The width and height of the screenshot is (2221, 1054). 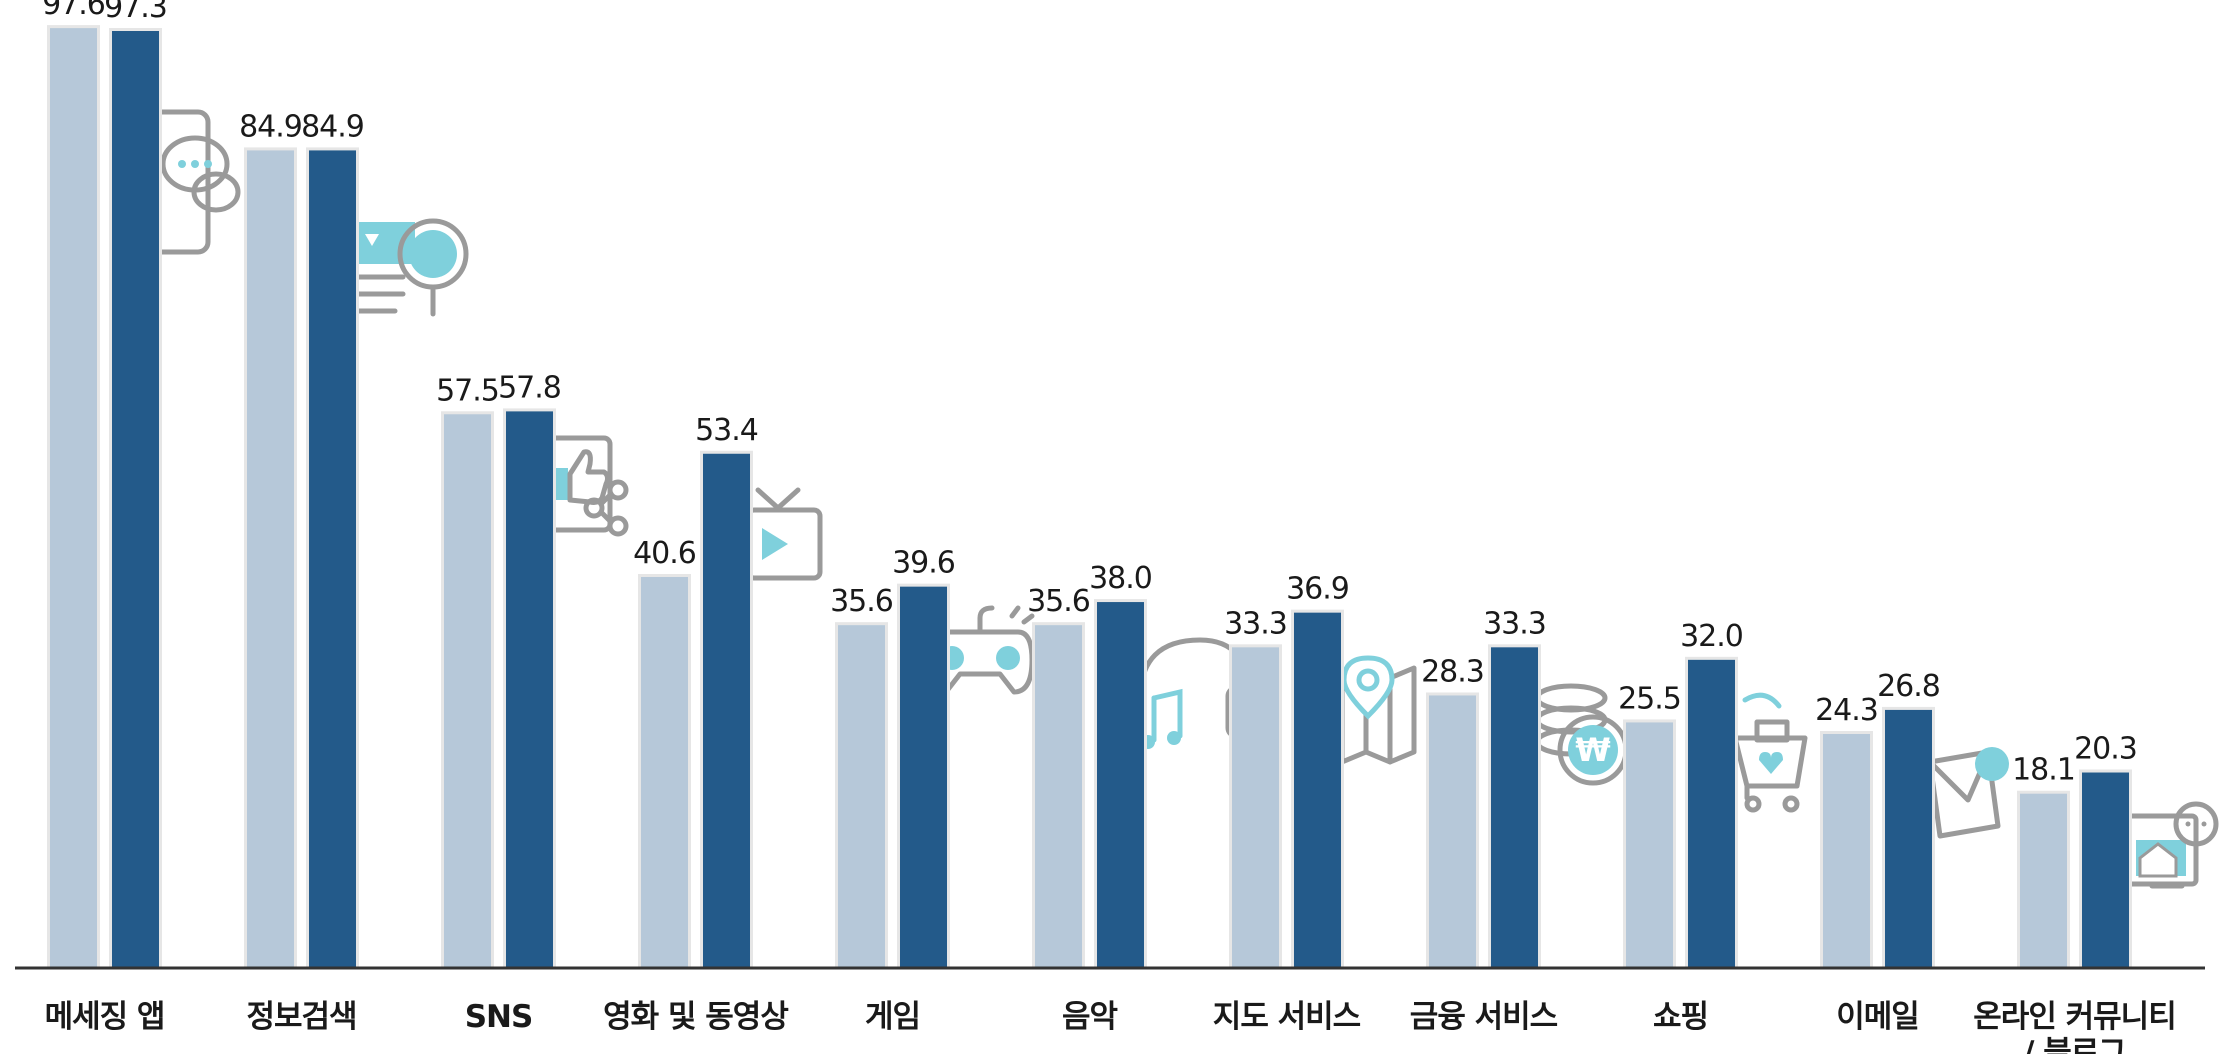 I want to click on category-label: 온라인 커뮤니티, so click(x=2074, y=1017).